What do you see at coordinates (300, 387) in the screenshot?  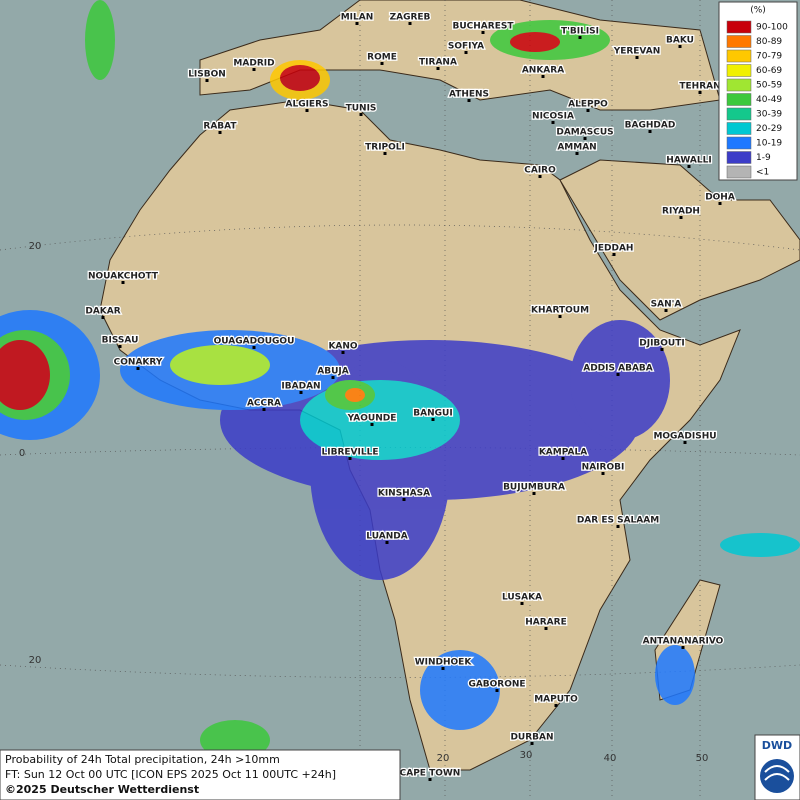 I see `city-label: IBADAN` at bounding box center [300, 387].